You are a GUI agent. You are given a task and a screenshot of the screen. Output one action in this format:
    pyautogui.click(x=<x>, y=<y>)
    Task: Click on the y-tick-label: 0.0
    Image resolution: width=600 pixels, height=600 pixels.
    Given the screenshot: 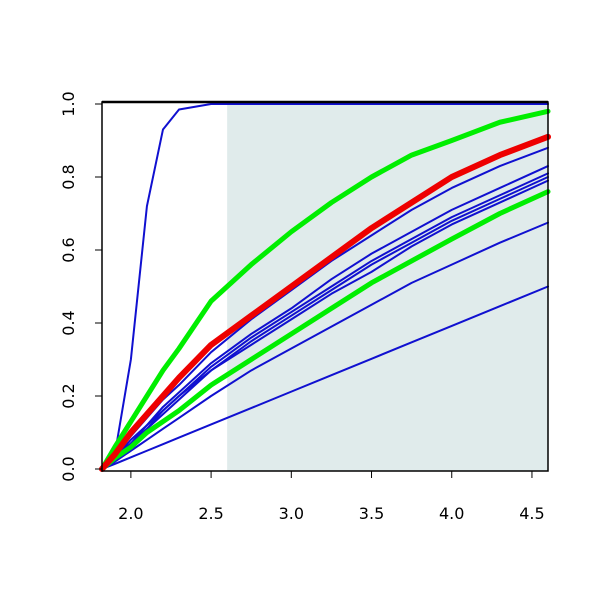 What is the action you would take?
    pyautogui.click(x=68, y=468)
    